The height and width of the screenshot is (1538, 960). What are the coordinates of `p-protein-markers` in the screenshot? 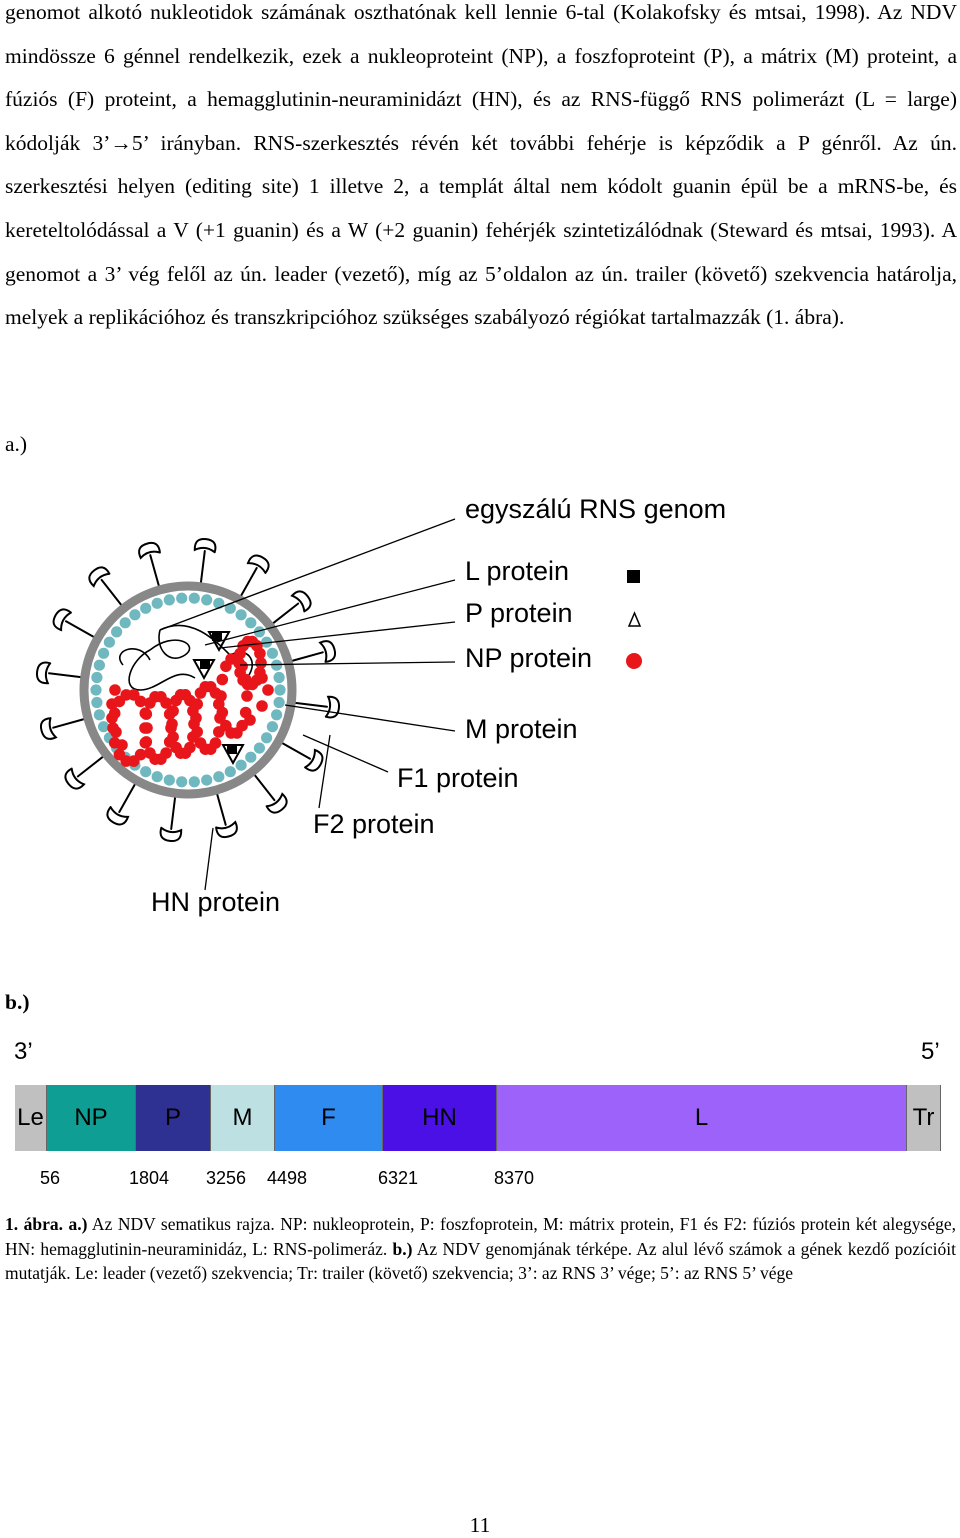 It's located at (218, 698).